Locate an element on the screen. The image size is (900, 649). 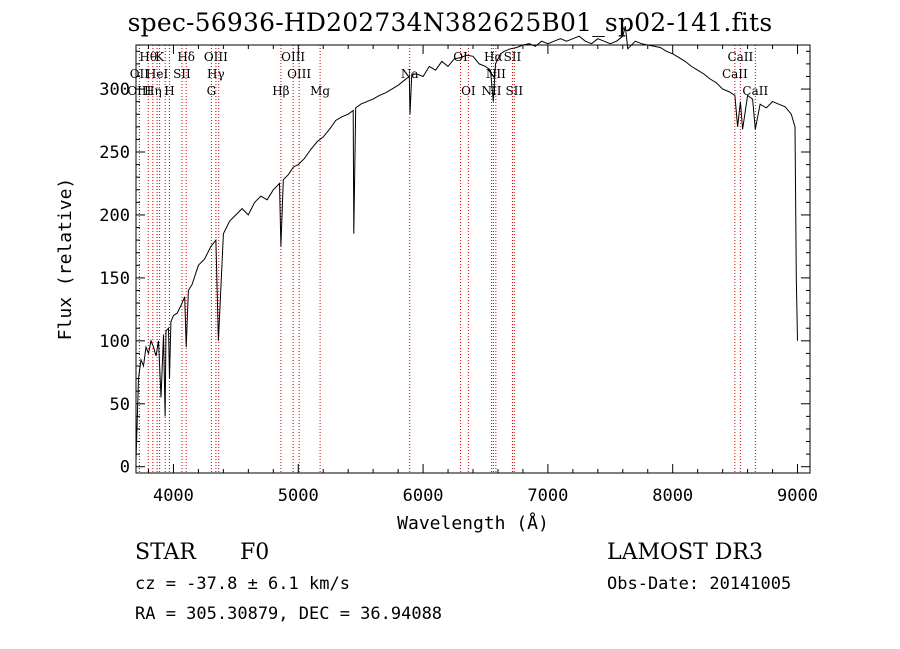
y-tick-label: 150 is located at coordinates (114, 279).